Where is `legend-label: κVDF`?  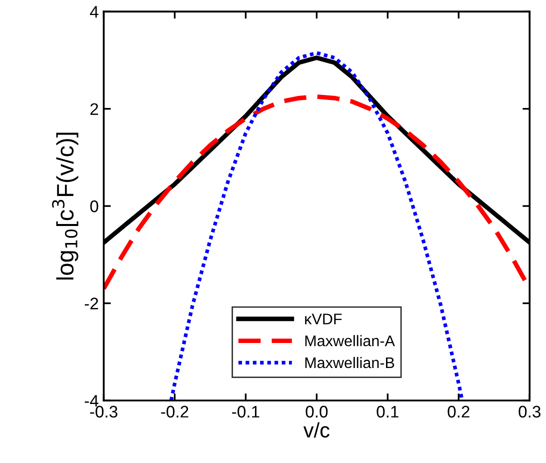 legend-label: κVDF is located at coordinates (323, 319).